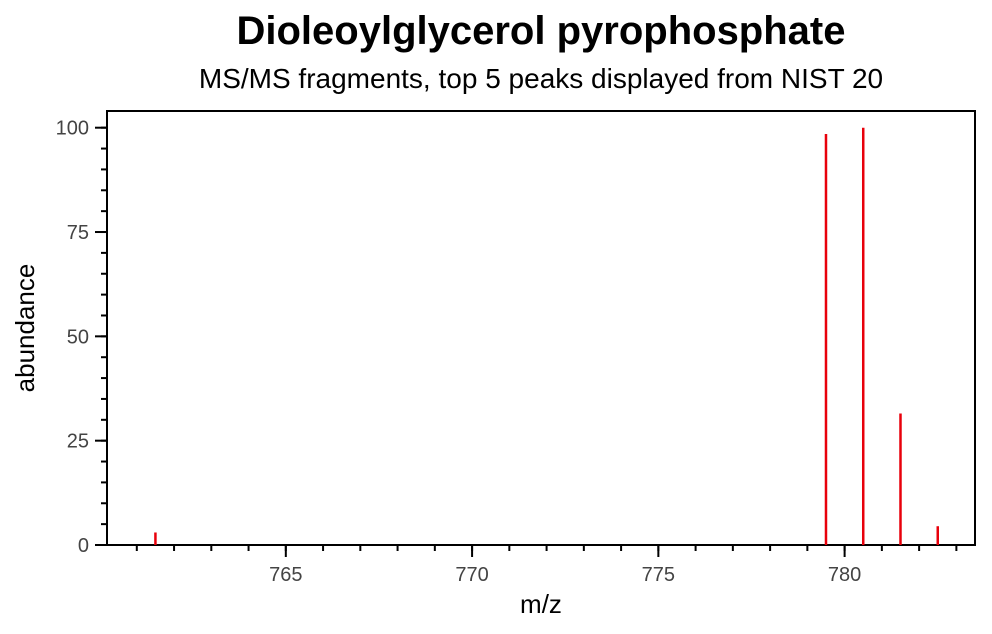 This screenshot has height=634, width=992. I want to click on chart-title: Dioleoylglycerol pyrophosphate, so click(540, 31).